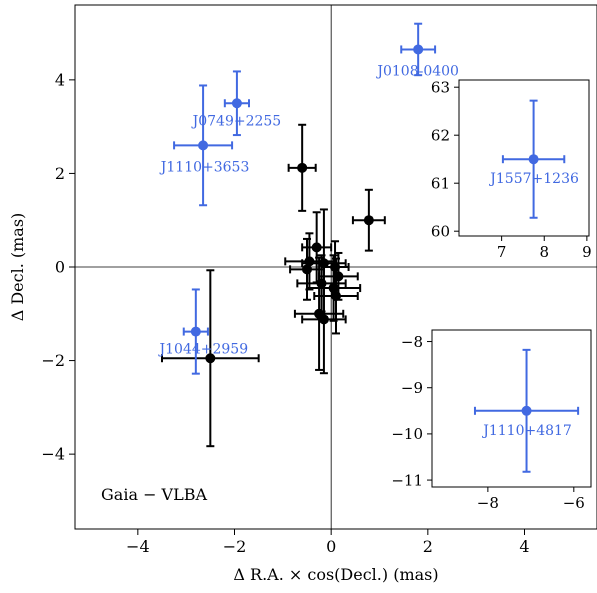 This screenshot has height=593, width=597. Describe the element at coordinates (412, 388) in the screenshot. I see `inset-lower-y-tick-label: −9` at that location.